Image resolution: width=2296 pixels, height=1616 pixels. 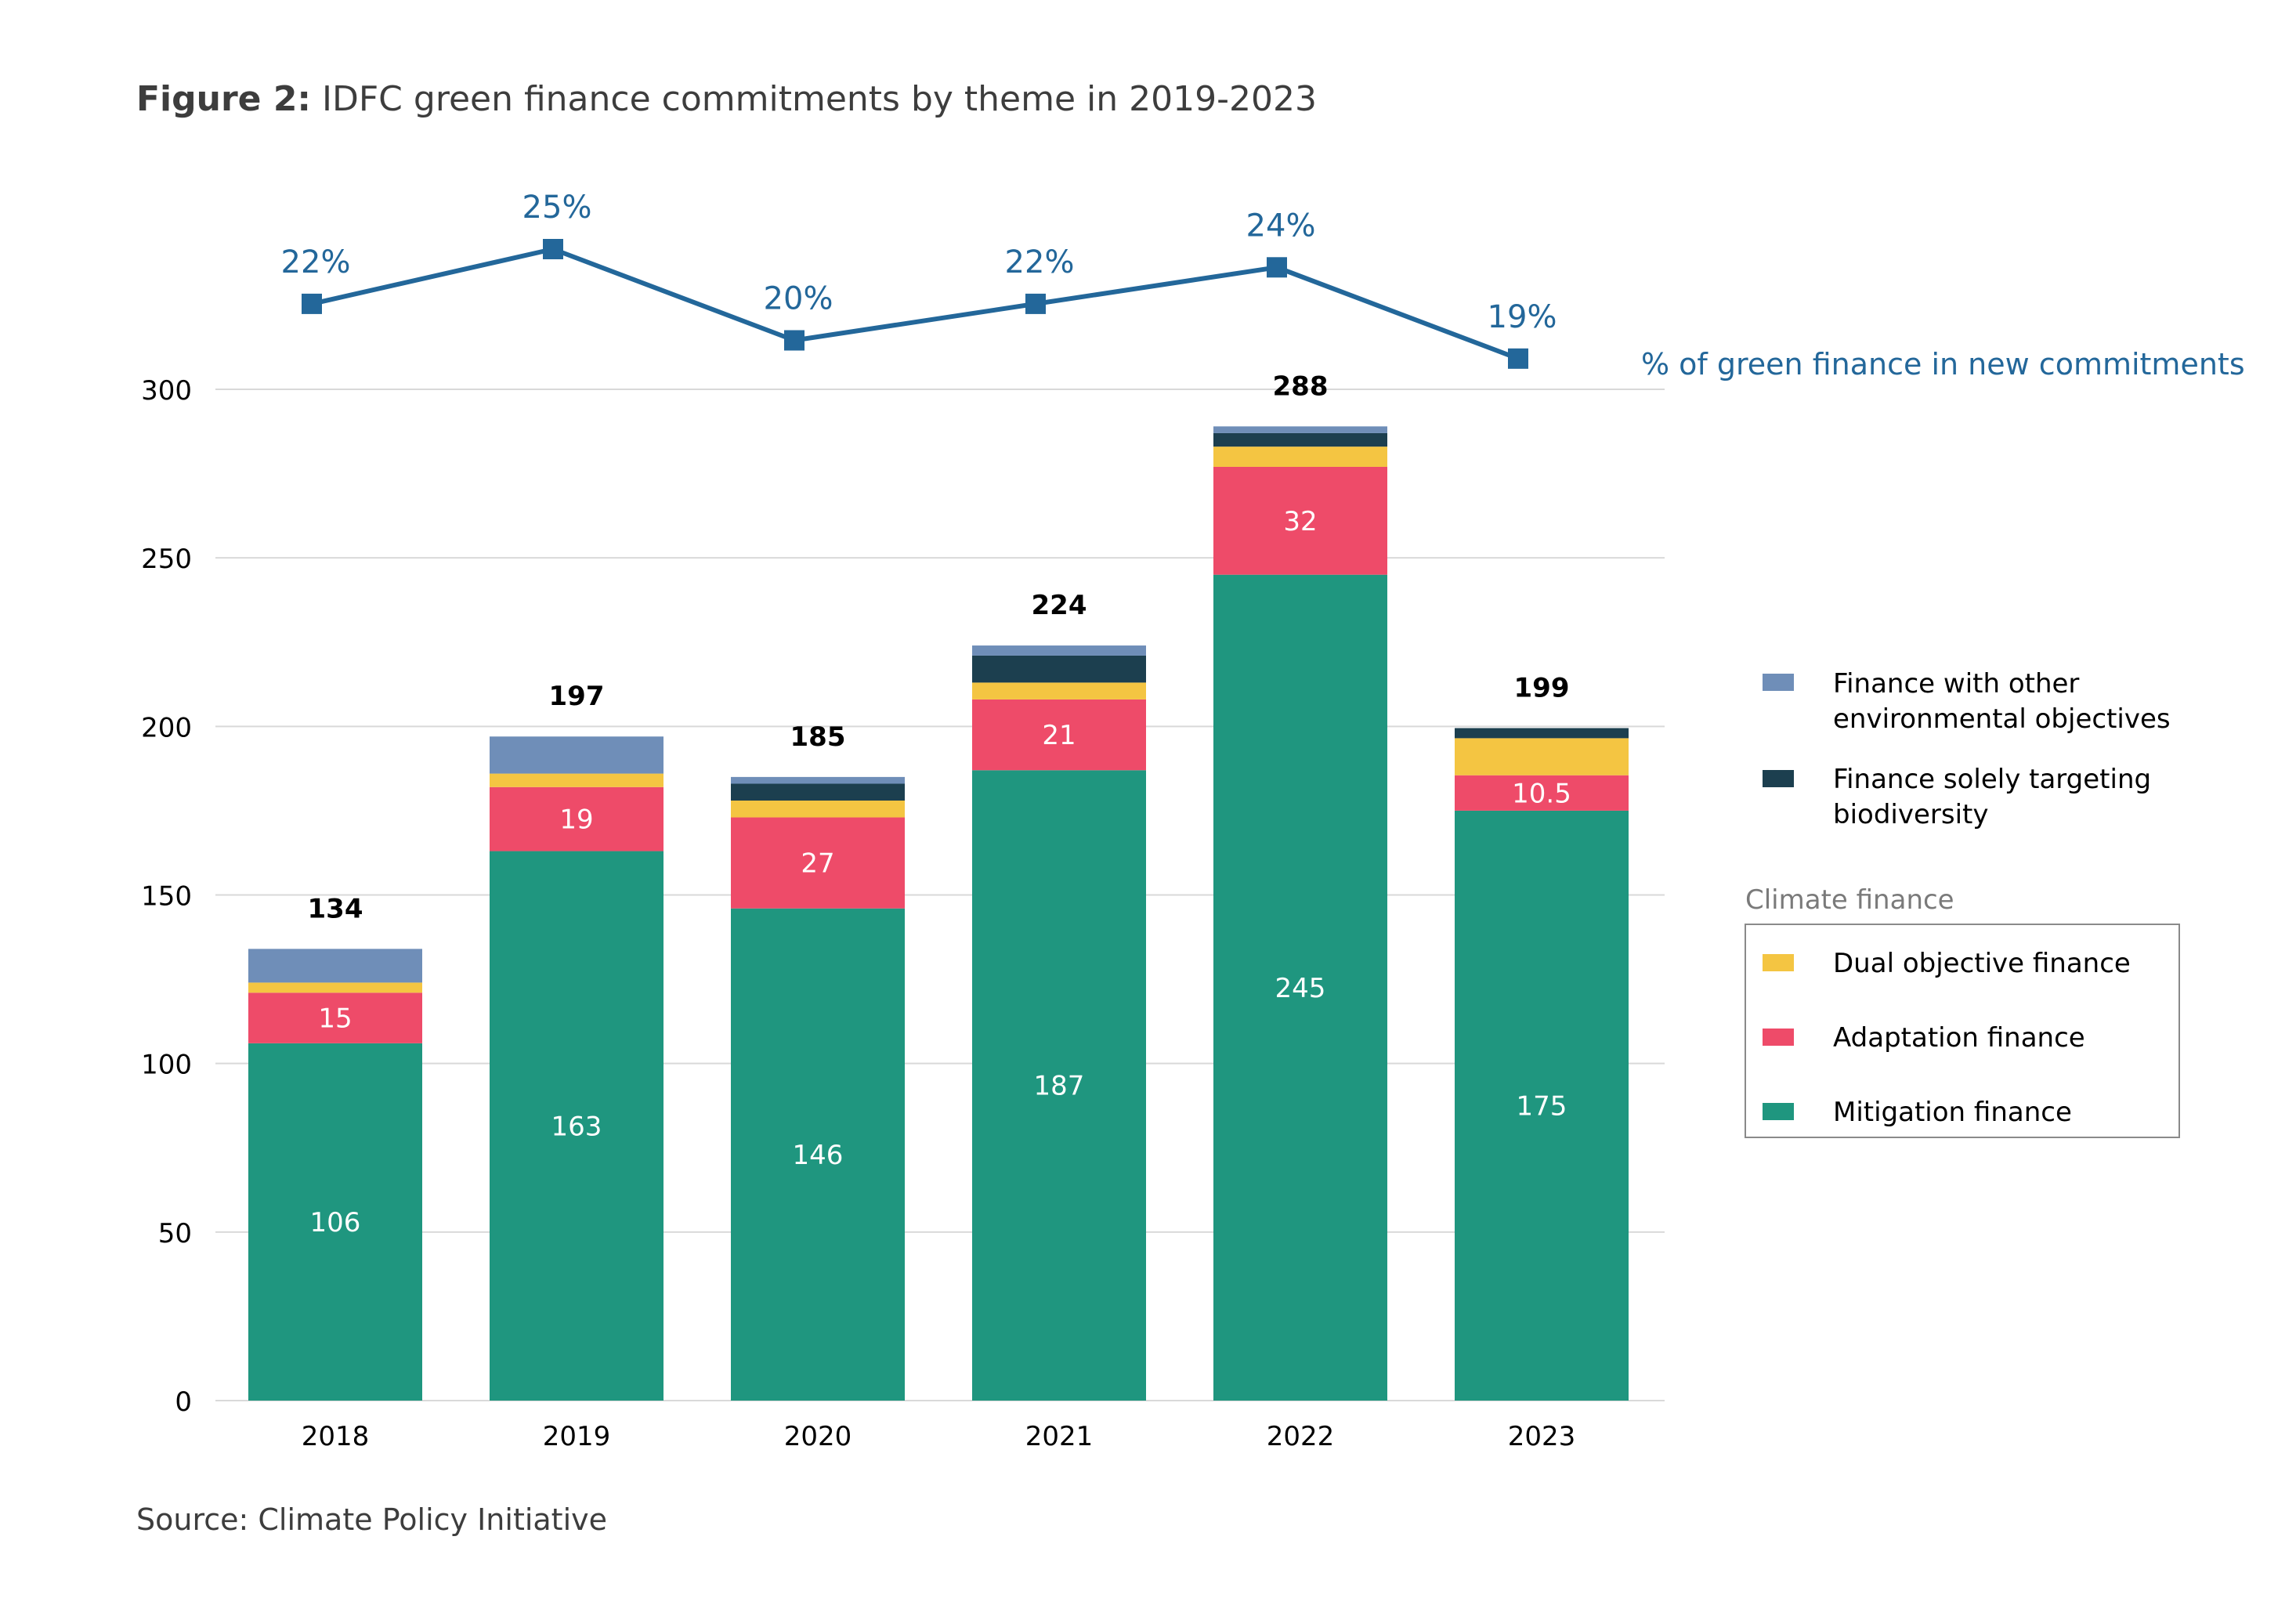 I want to click on bar-value-label: 32, so click(x=1300, y=522).